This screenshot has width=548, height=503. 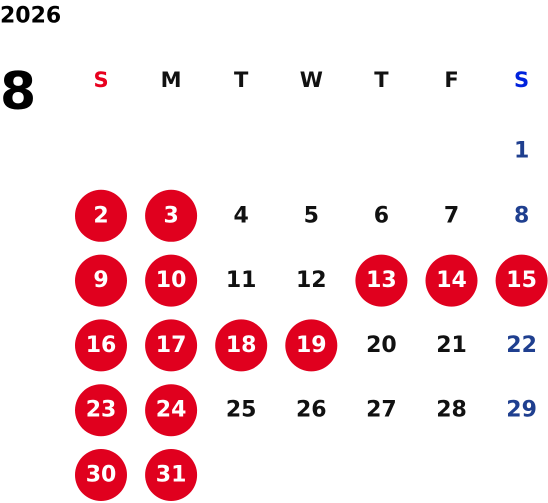 What do you see at coordinates (451, 345) in the screenshot?
I see `day-number: 21` at bounding box center [451, 345].